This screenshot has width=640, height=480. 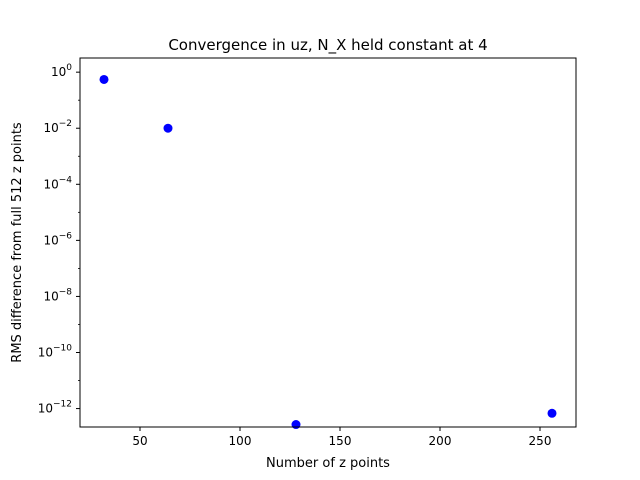 What do you see at coordinates (139, 441) in the screenshot?
I see `x-tick-label: 50` at bounding box center [139, 441].